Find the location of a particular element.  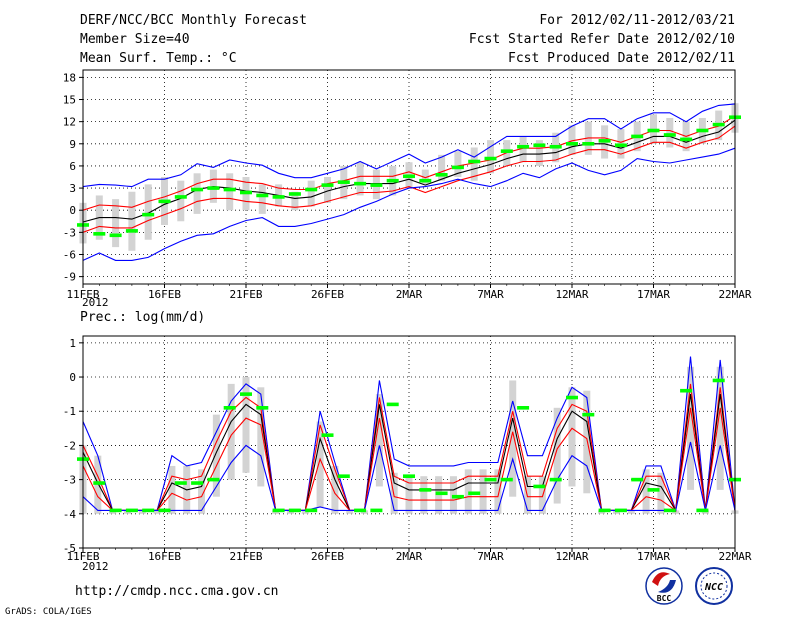

precipitation-year-label: 2012 is located at coordinates (95, 566).